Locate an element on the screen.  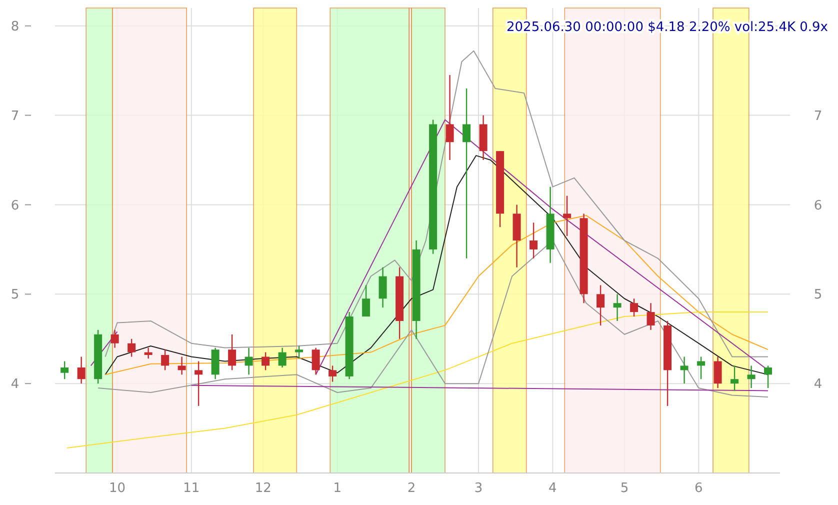
y2-tick-label: 7 is located at coordinates (818, 116).